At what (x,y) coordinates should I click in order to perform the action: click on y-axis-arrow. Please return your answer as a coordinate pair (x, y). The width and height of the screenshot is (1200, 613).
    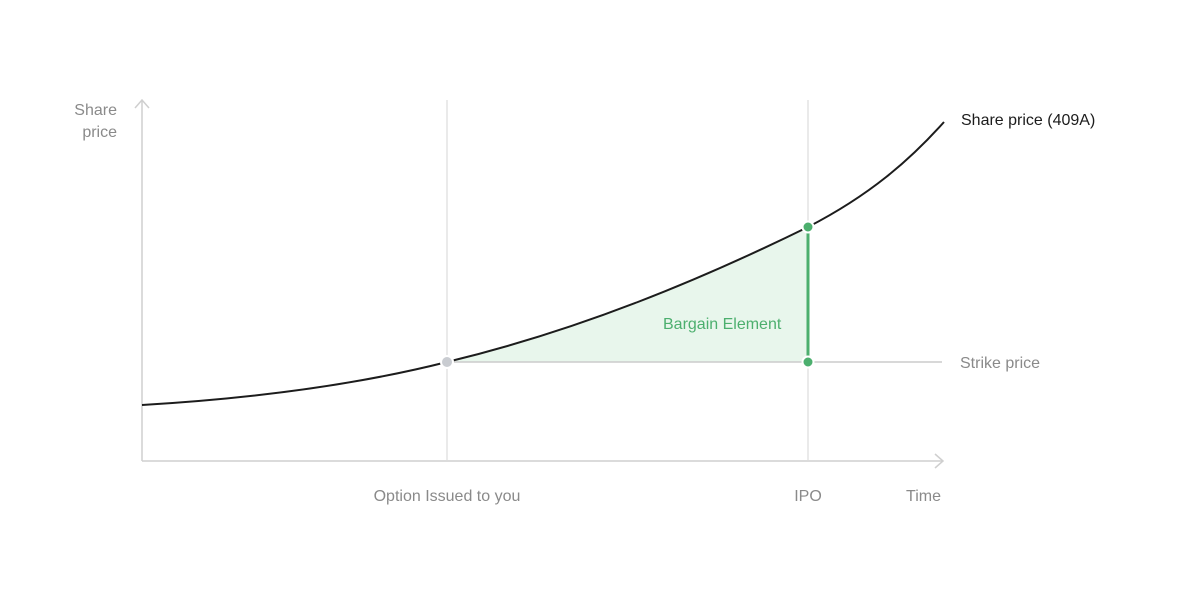
    Looking at the image, I should click on (142, 103).